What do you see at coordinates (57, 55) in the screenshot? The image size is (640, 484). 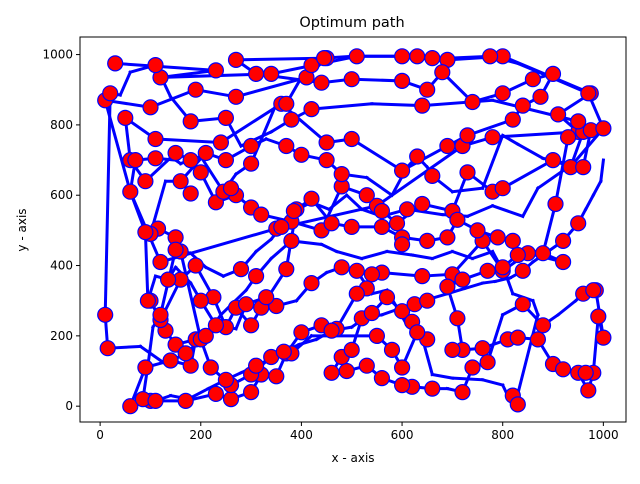 I see `y-tick-label: 1000` at bounding box center [57, 55].